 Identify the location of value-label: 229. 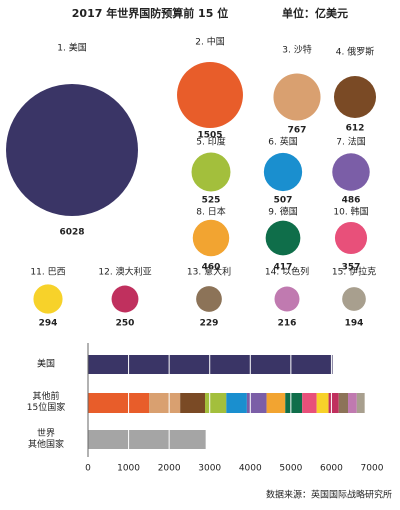
(209, 324).